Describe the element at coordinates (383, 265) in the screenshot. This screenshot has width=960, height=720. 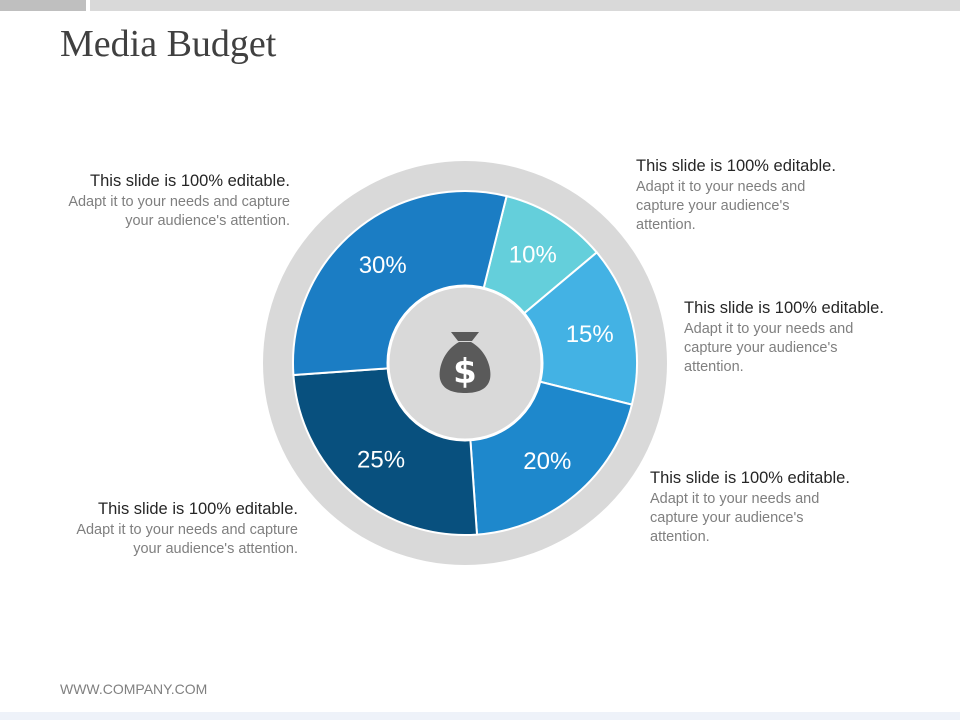
I see `slice-label-30: 30%` at that location.